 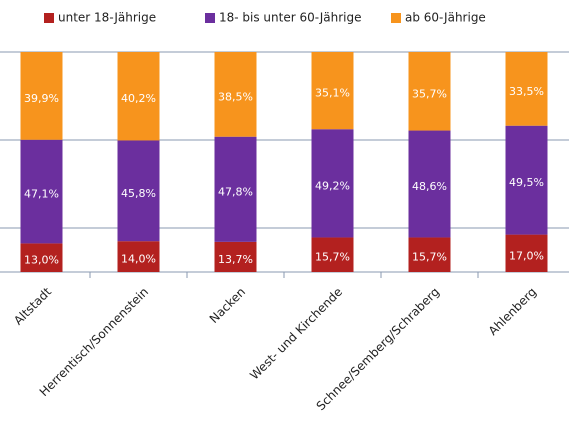 I want to click on value-label: 17,0%, so click(x=526, y=255).